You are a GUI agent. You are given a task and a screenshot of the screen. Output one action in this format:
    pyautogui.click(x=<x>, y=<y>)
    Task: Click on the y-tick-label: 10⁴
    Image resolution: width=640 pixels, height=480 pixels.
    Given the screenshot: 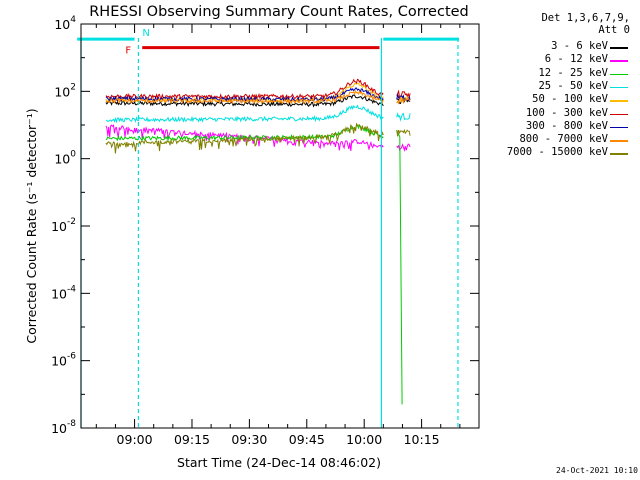 What is the action you would take?
    pyautogui.click(x=65, y=23)
    